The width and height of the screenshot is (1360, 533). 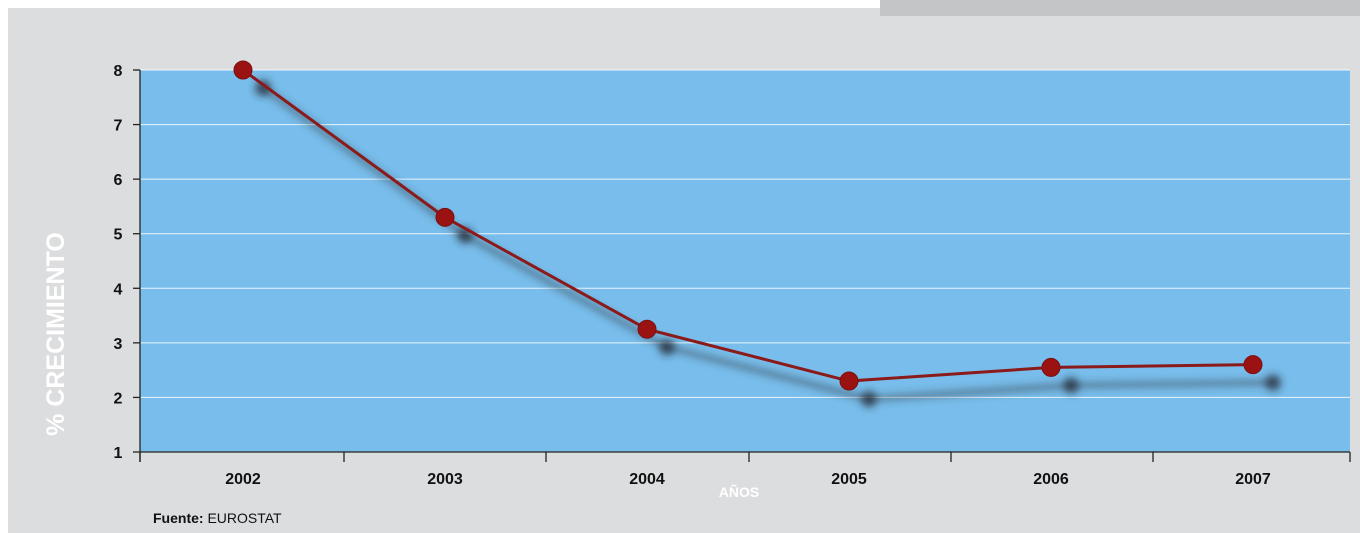 What do you see at coordinates (118, 289) in the screenshot?
I see `y-tick-label: 4` at bounding box center [118, 289].